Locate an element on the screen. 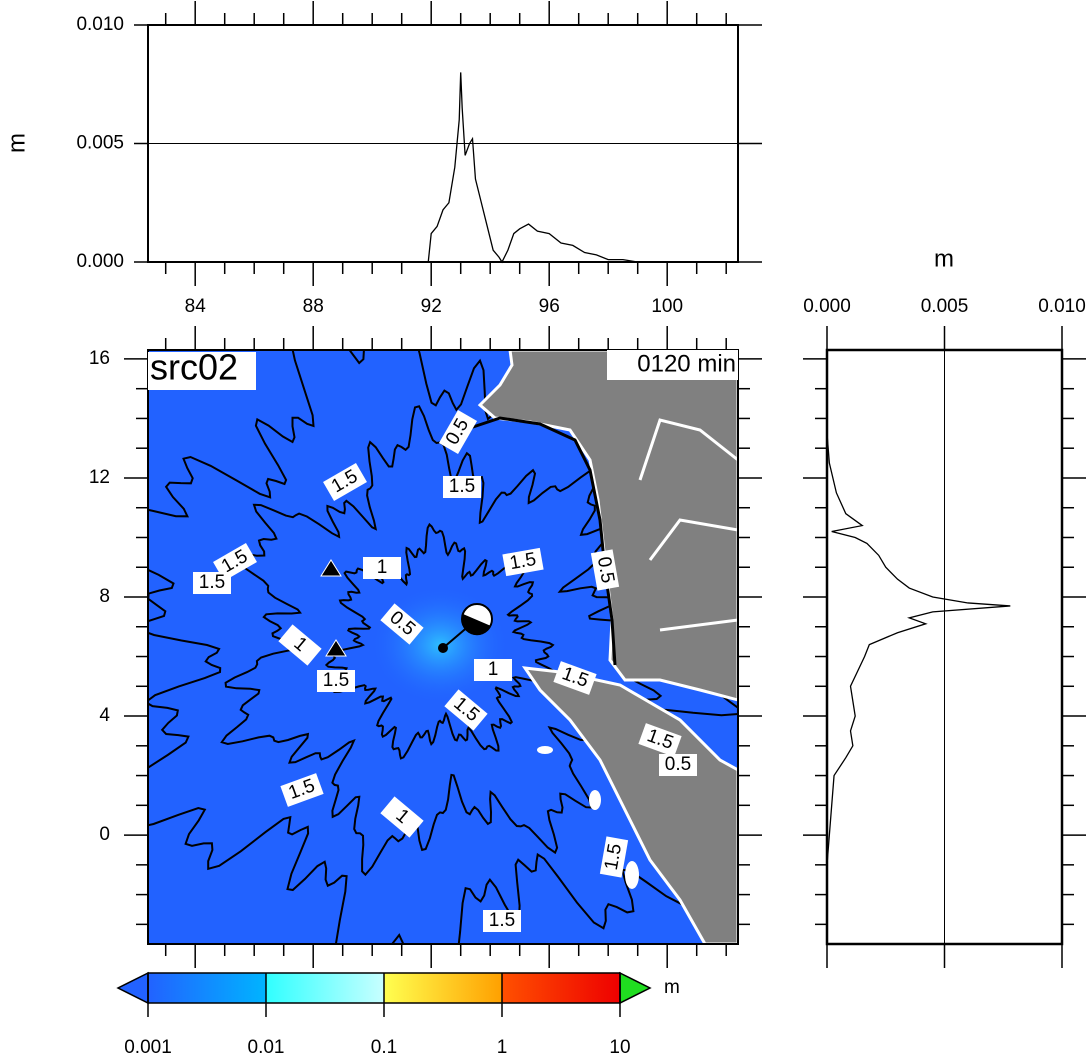  annotation-box is located at coordinates (672, 365).